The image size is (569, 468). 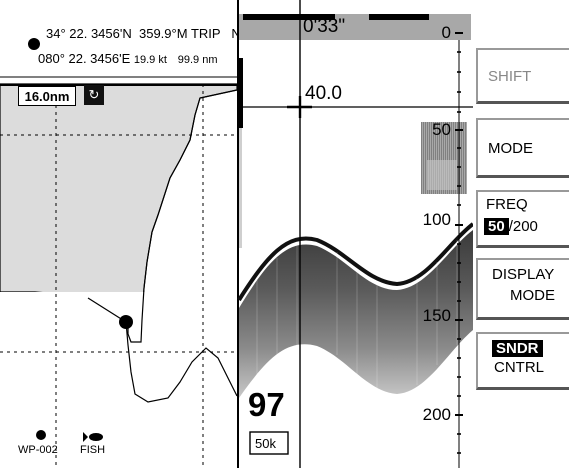 I want to click on frequency-tag-box, so click(x=269, y=443).